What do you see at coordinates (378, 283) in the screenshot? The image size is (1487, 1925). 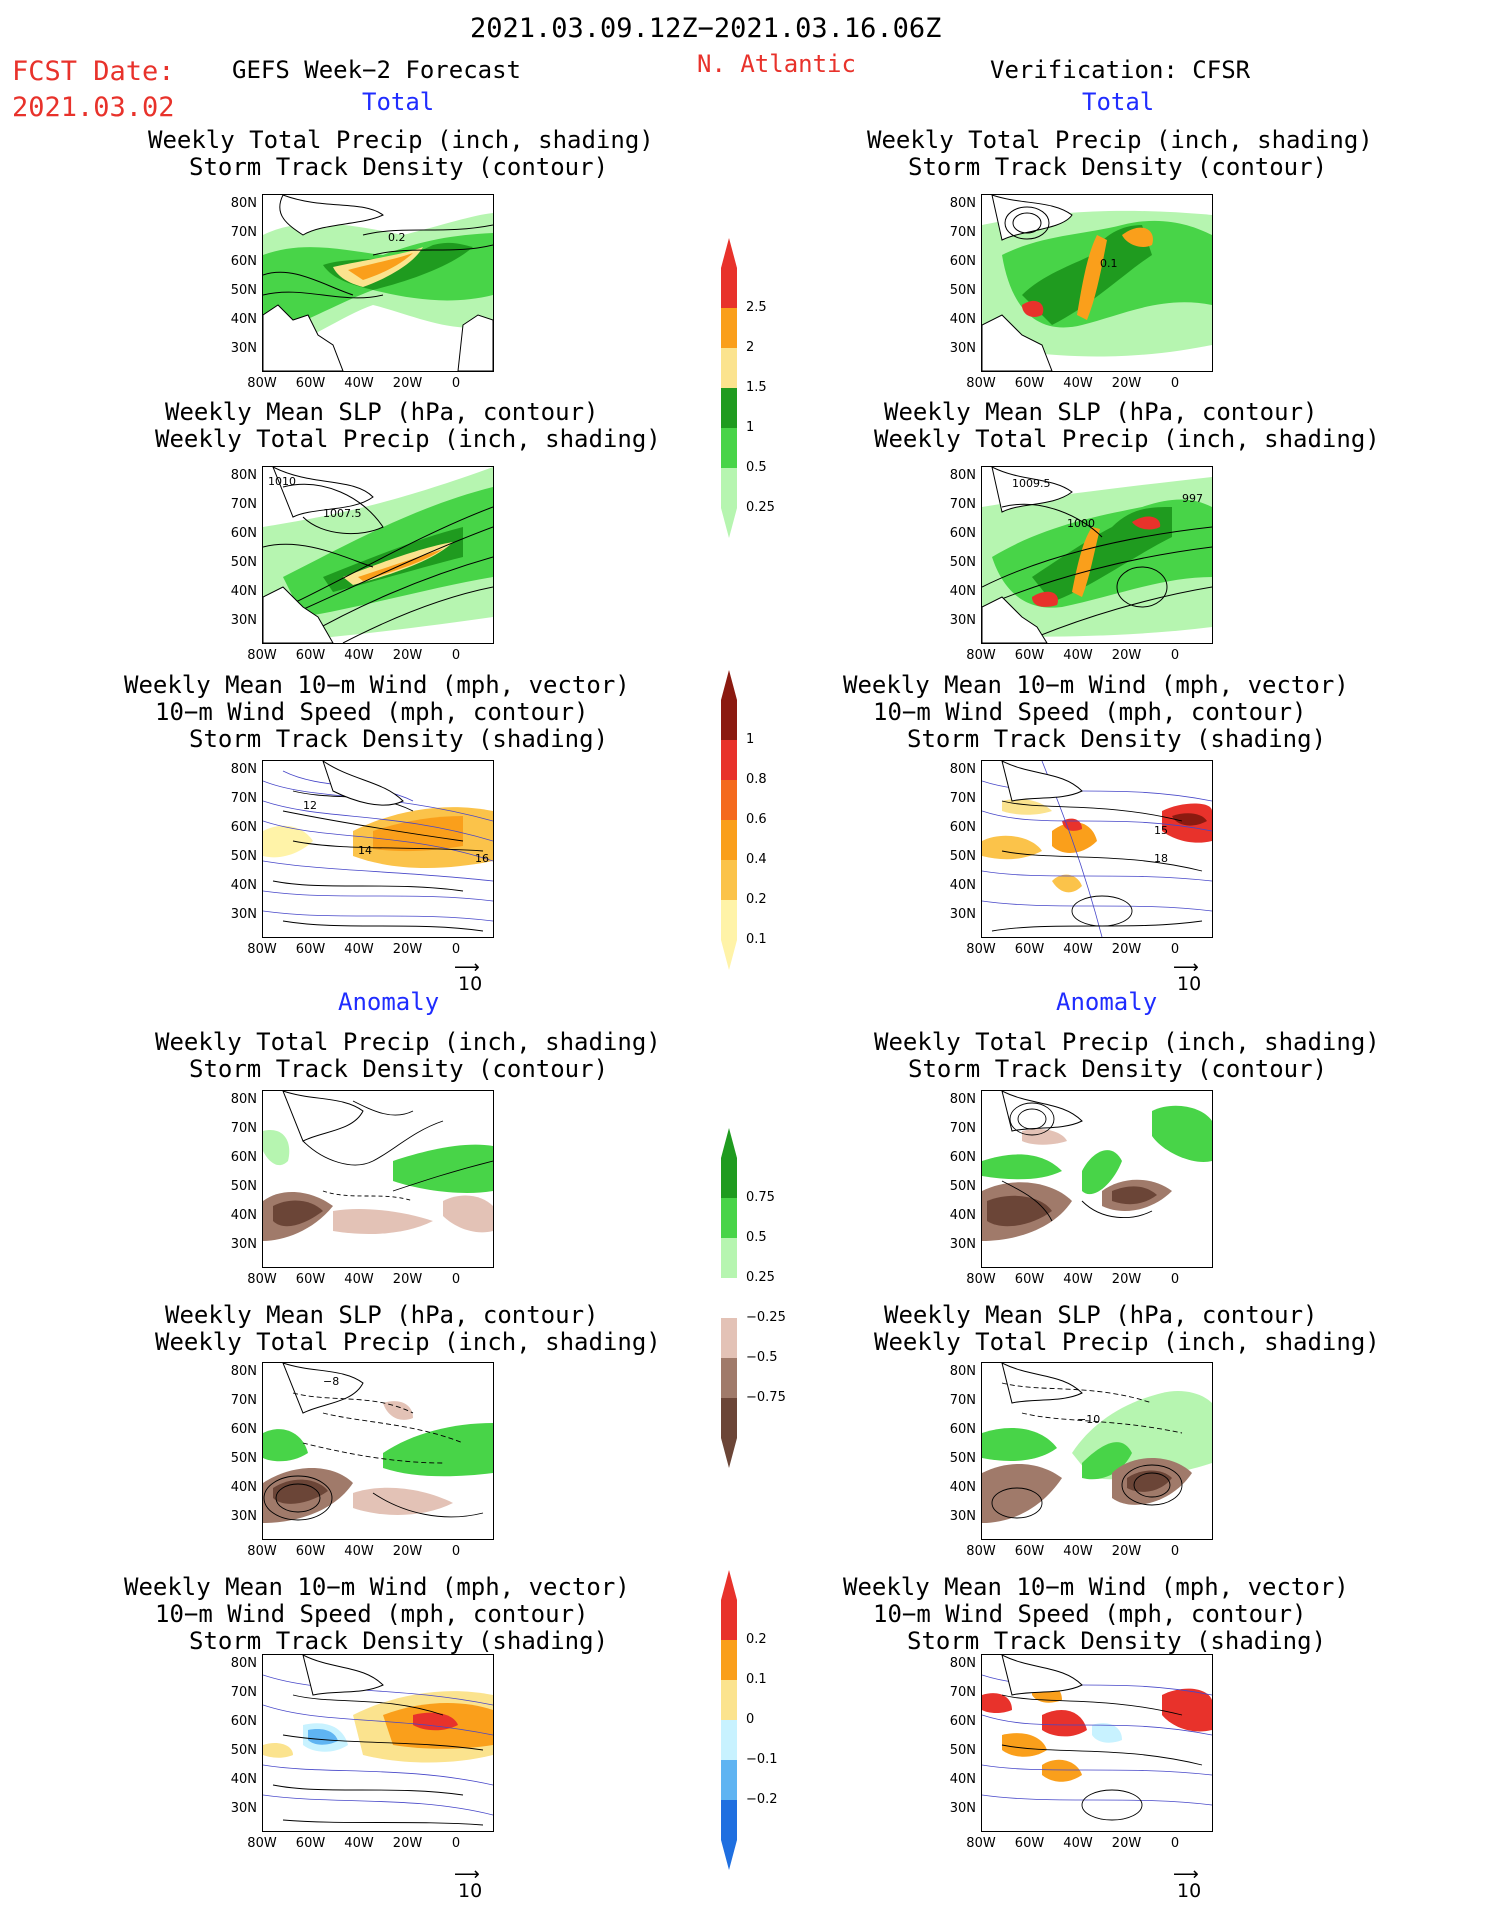 I see `map-precip-track-forecast: 0.2` at bounding box center [378, 283].